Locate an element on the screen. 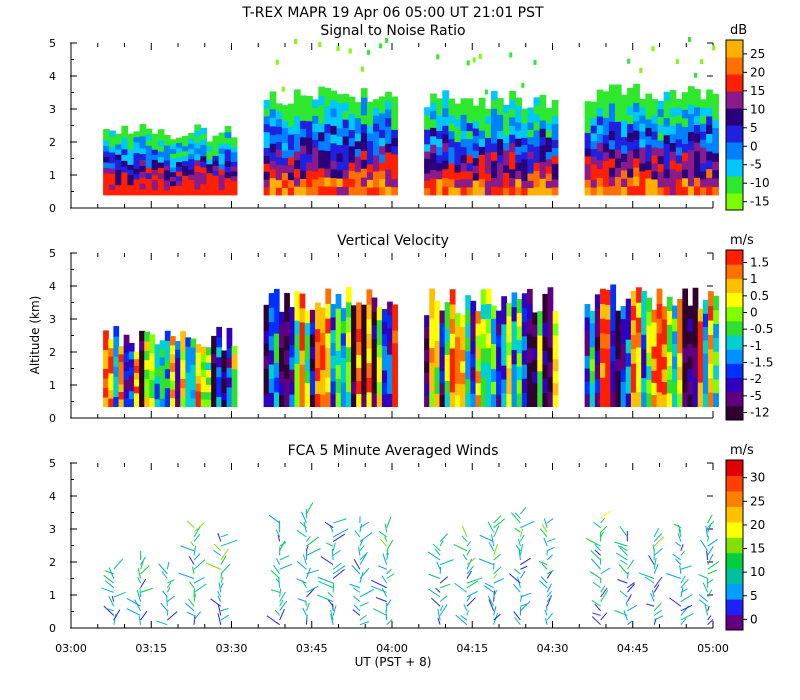 The width and height of the screenshot is (800, 700). colorbar-tick-label: 1 is located at coordinates (754, 279).